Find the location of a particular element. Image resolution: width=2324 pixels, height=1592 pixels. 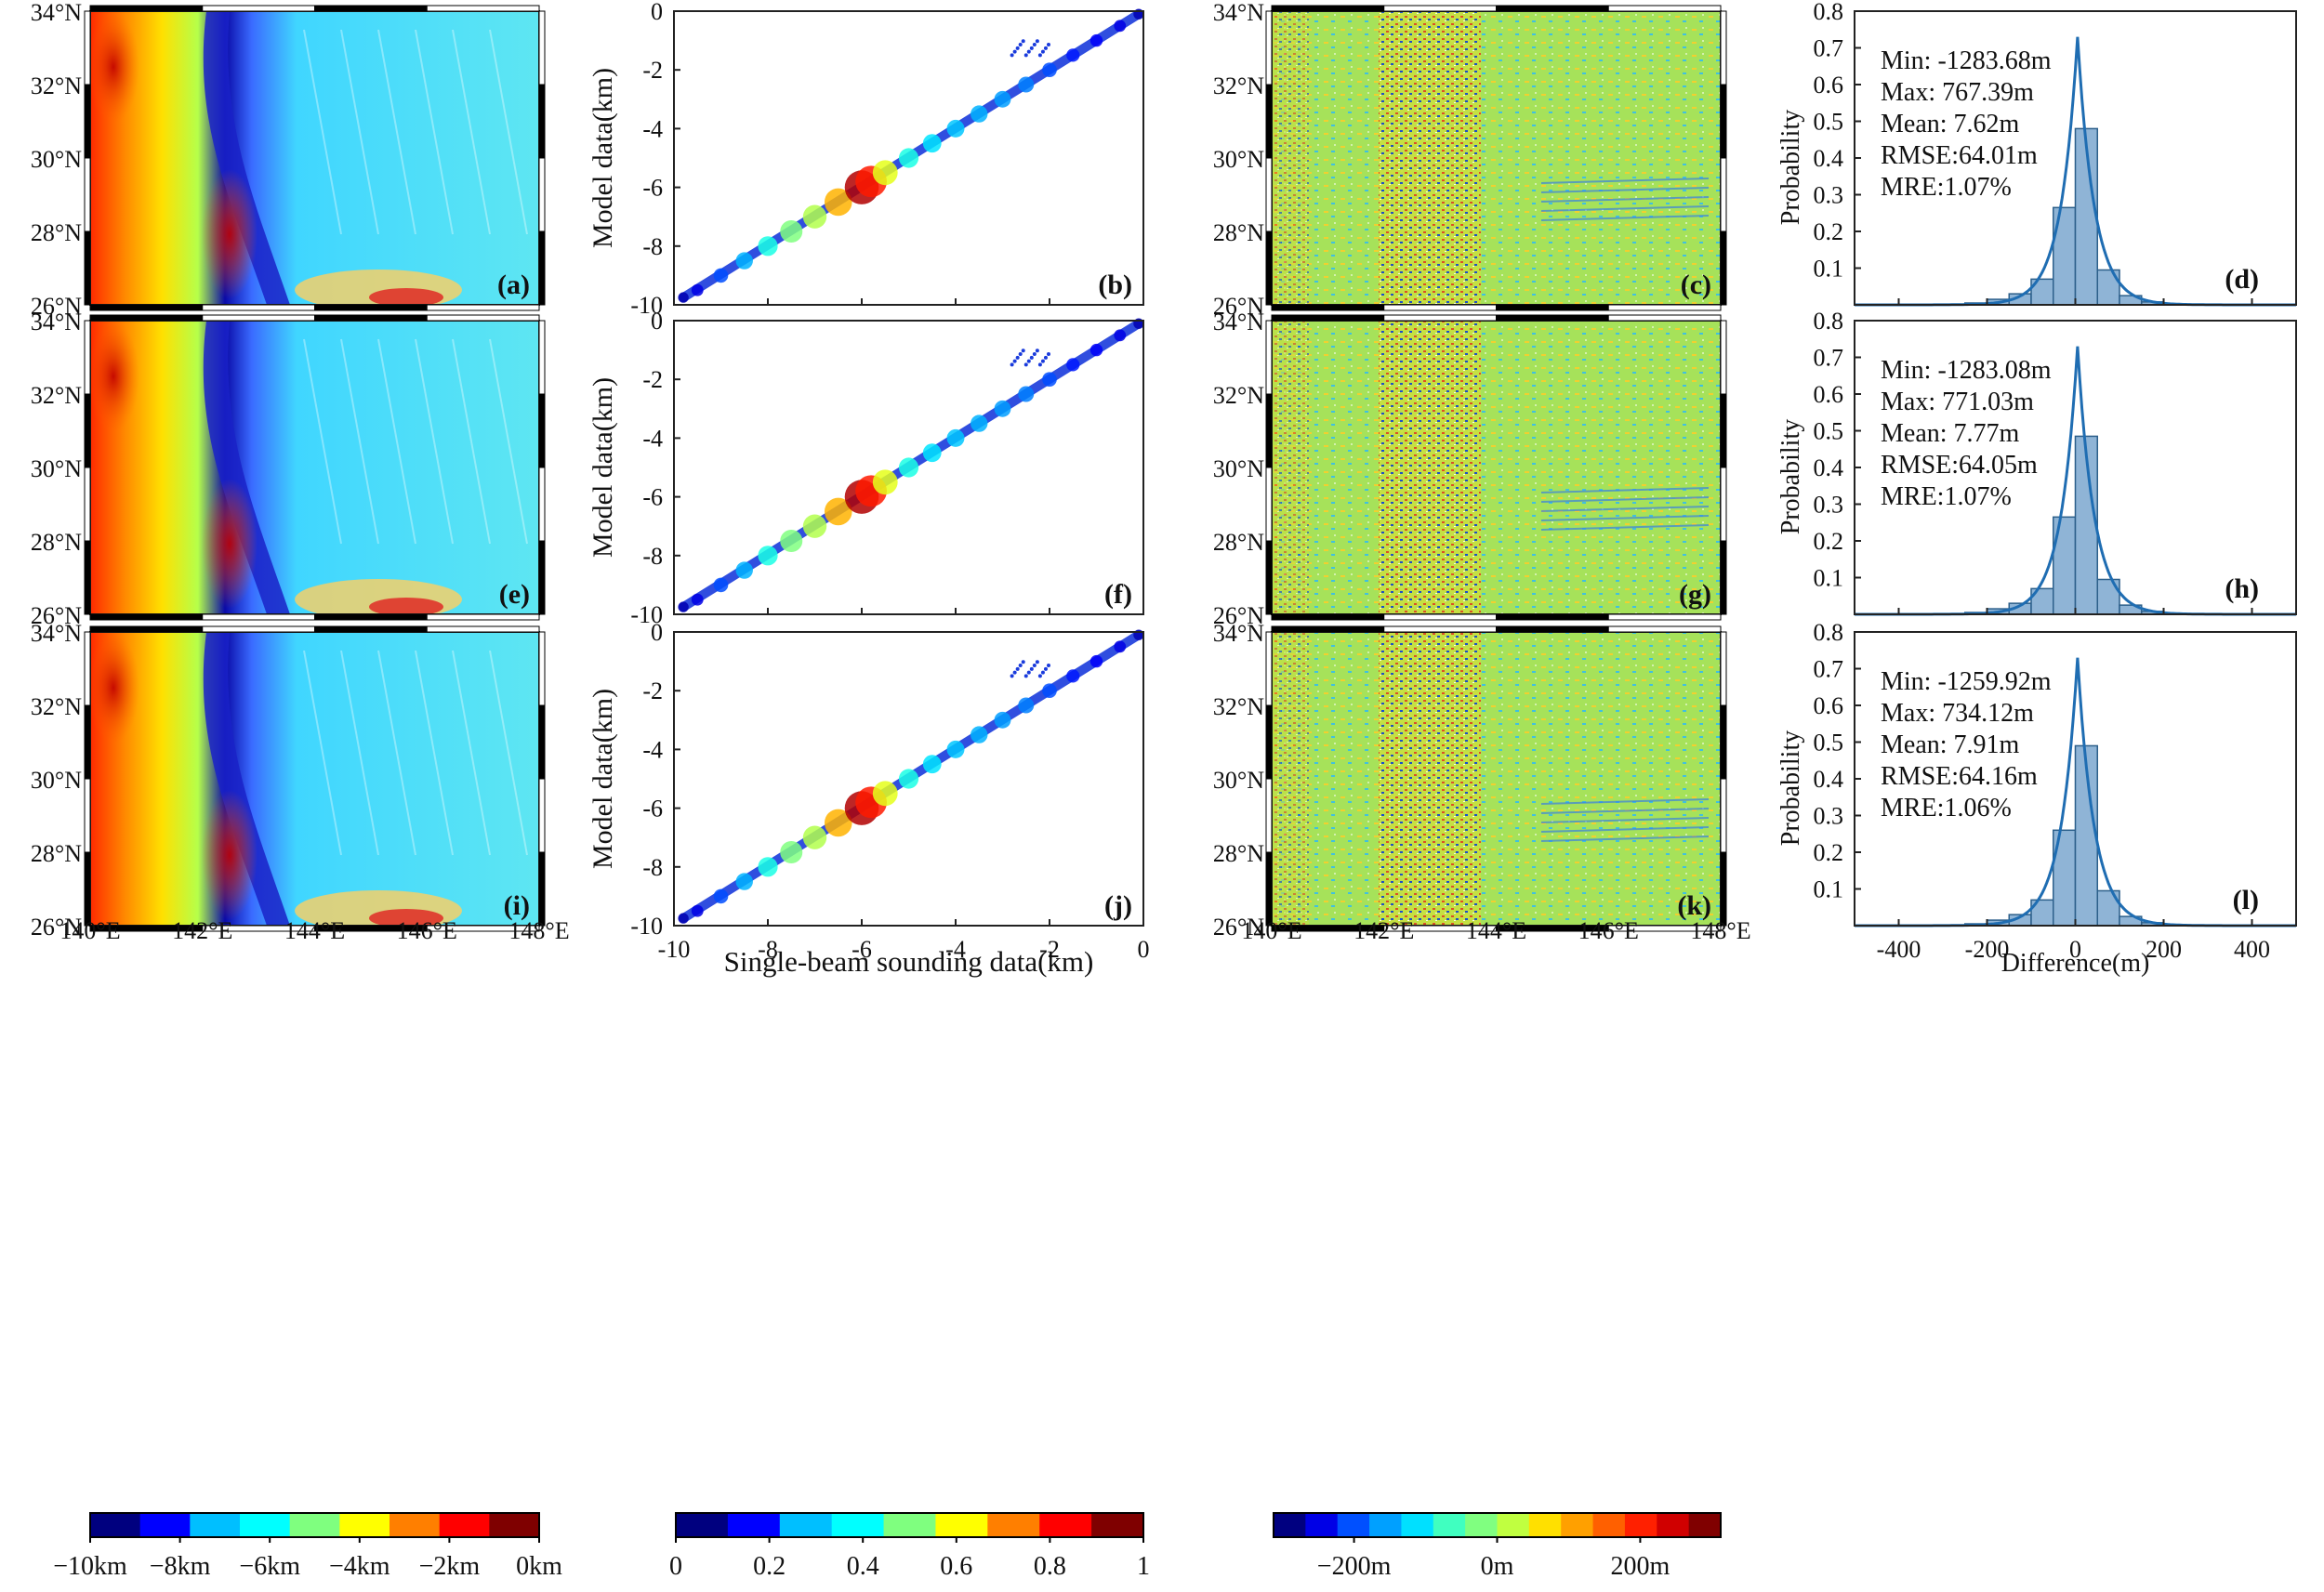

residual-lon-label: 140°E is located at coordinates (1271, 930).